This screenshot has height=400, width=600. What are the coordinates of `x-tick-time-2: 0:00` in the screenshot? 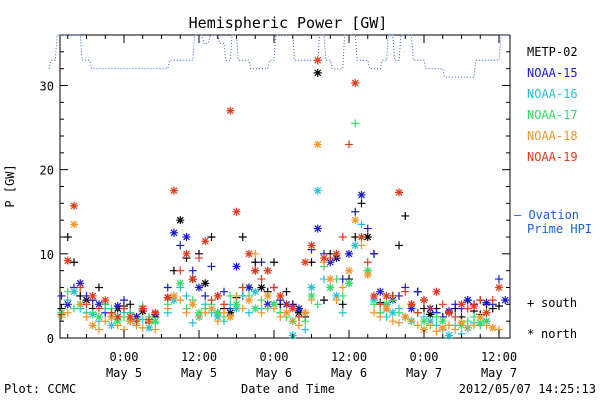 It's located at (274, 357).